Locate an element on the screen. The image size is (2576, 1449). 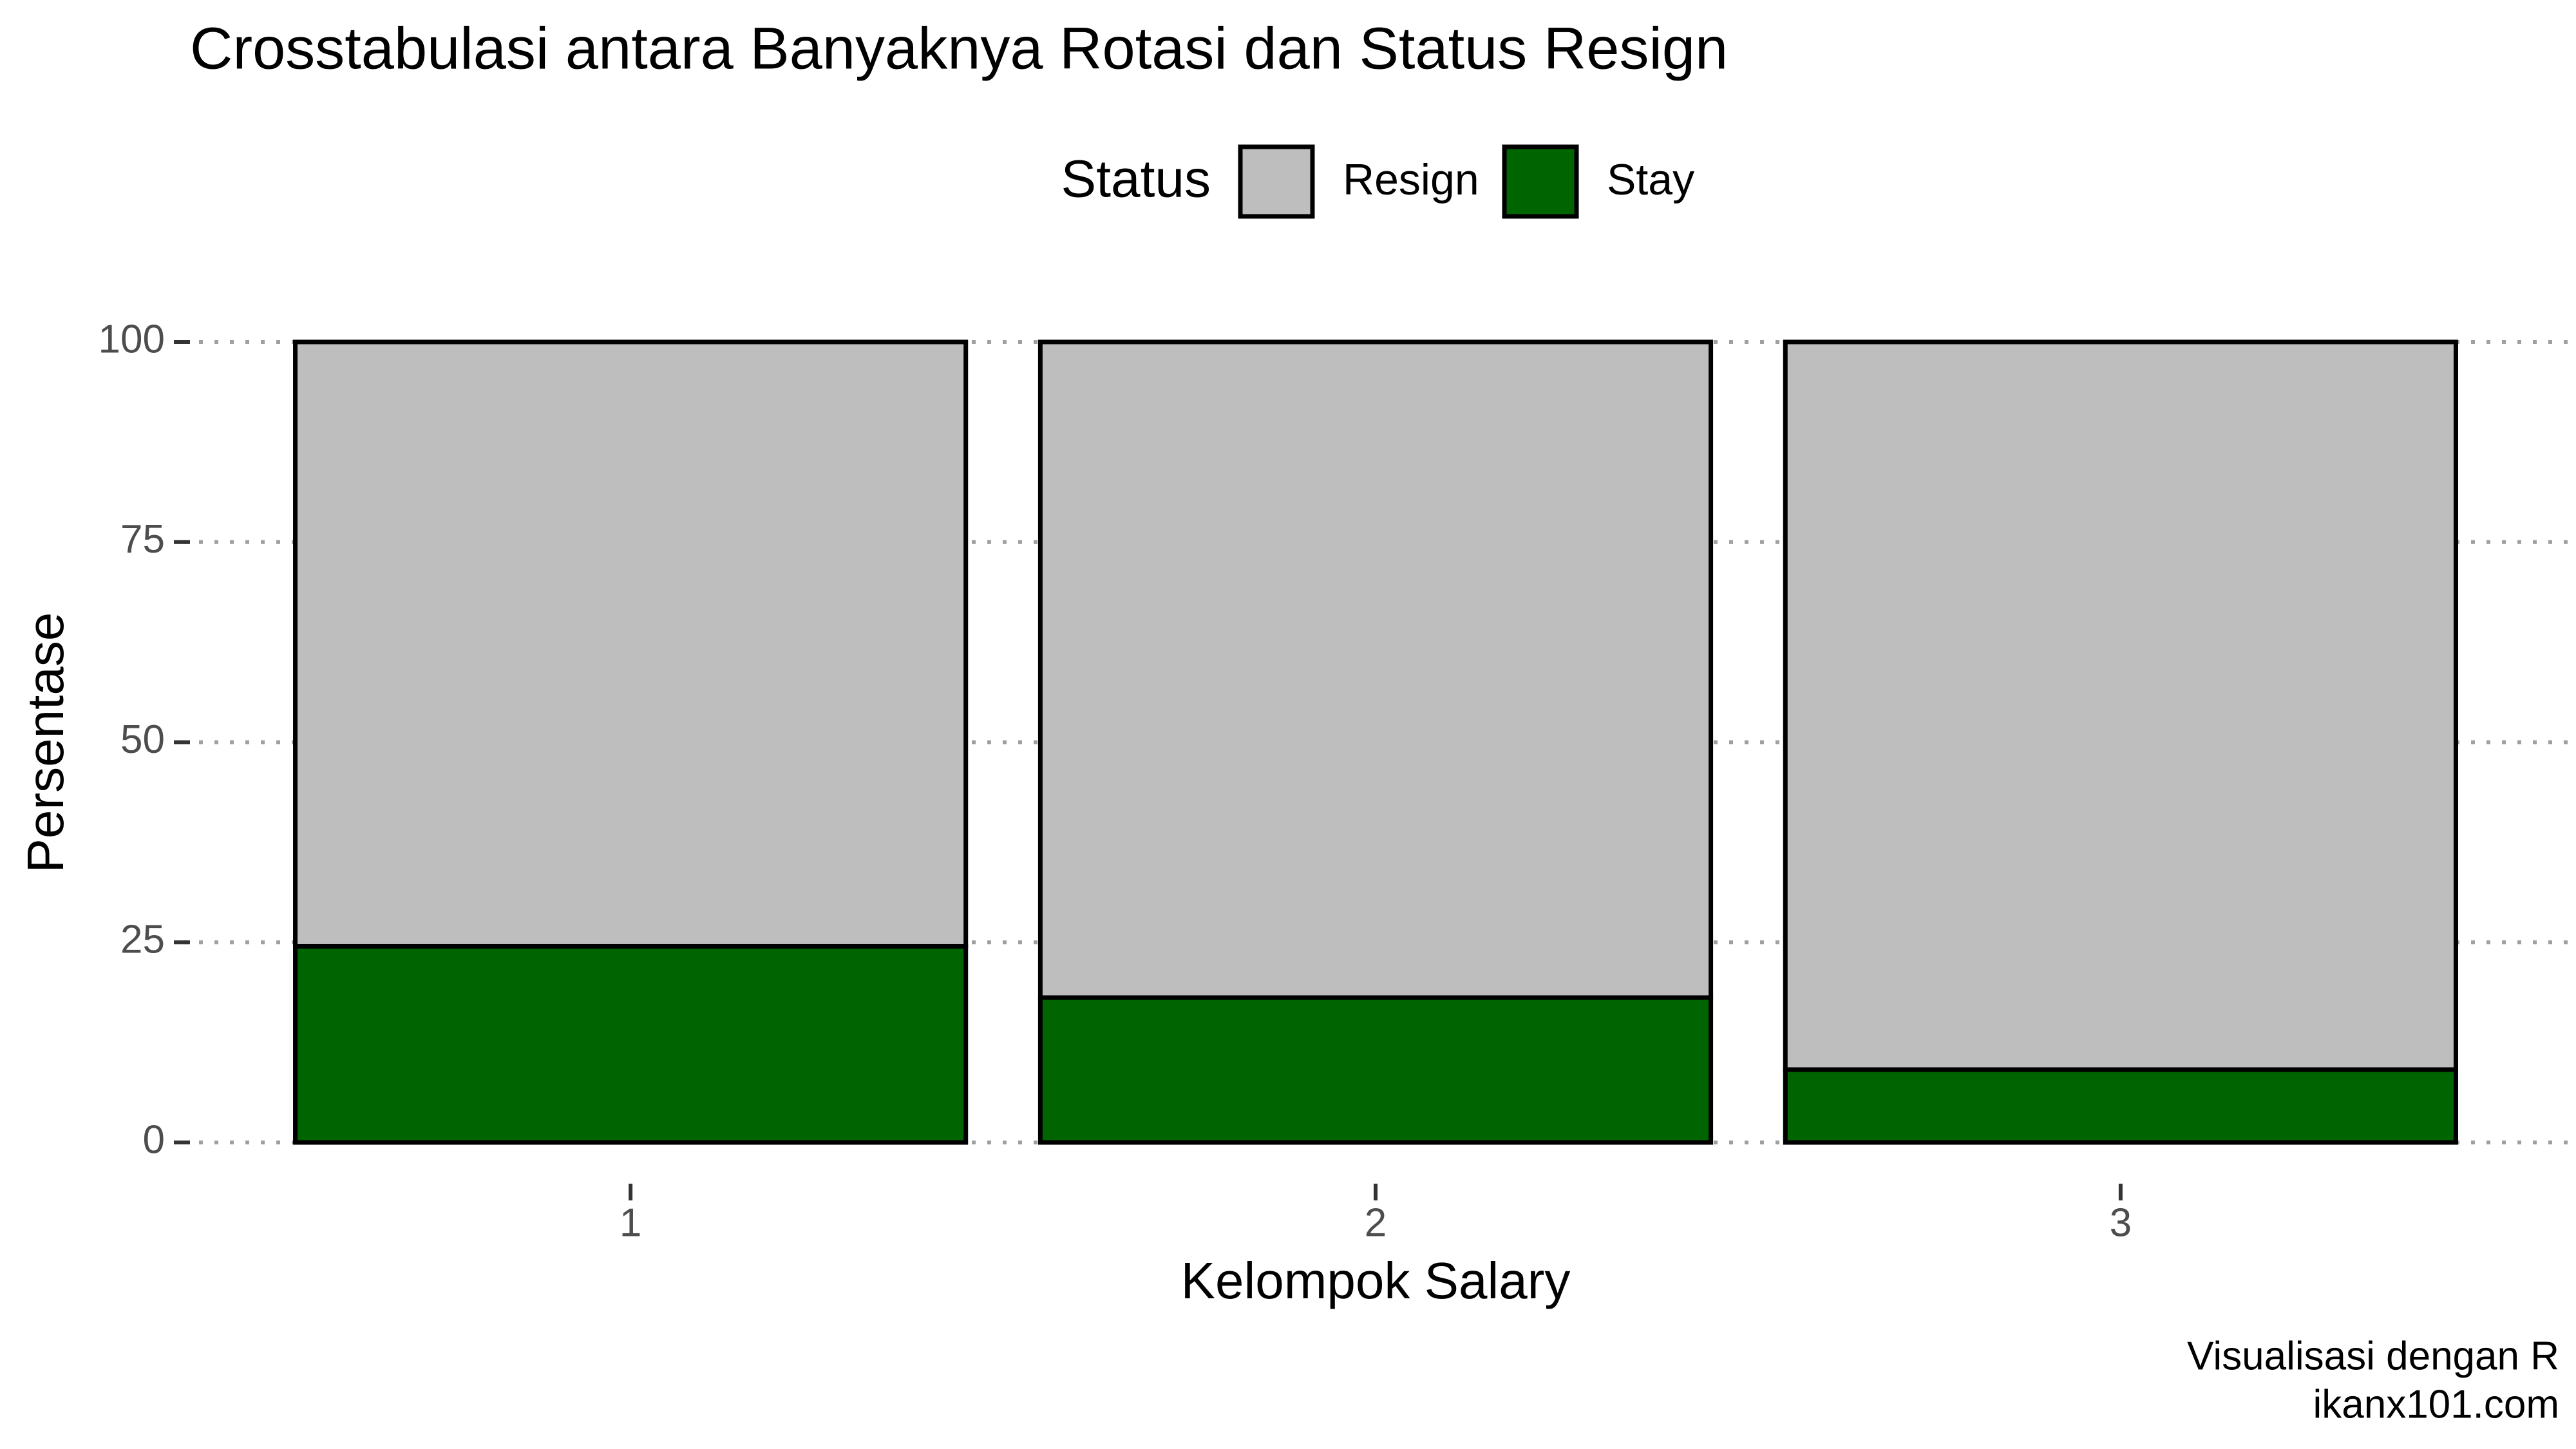
y-tick-label: 50 is located at coordinates (143, 740).